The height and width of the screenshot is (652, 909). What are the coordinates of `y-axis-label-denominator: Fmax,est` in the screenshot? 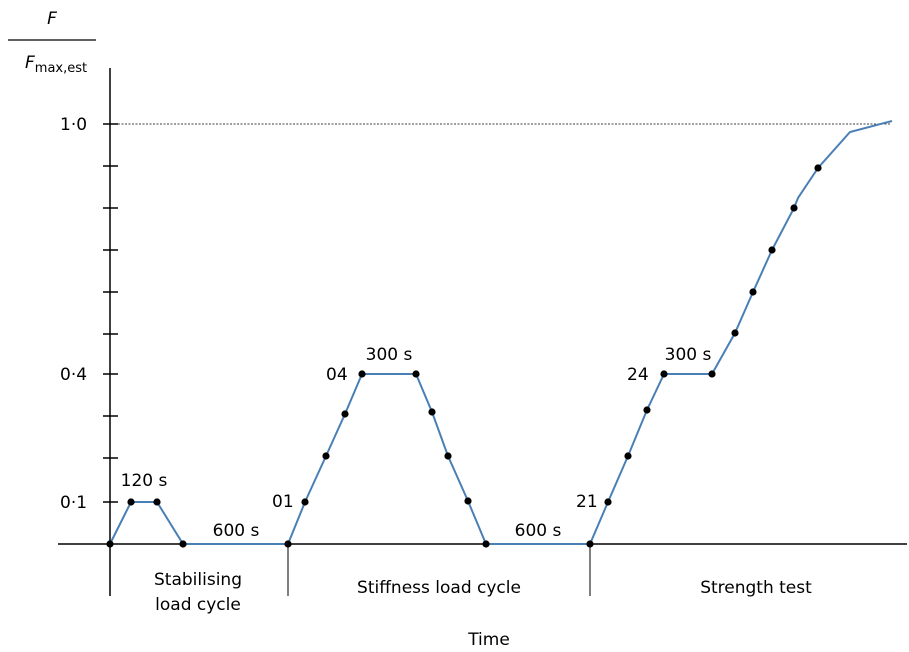 It's located at (56, 64).